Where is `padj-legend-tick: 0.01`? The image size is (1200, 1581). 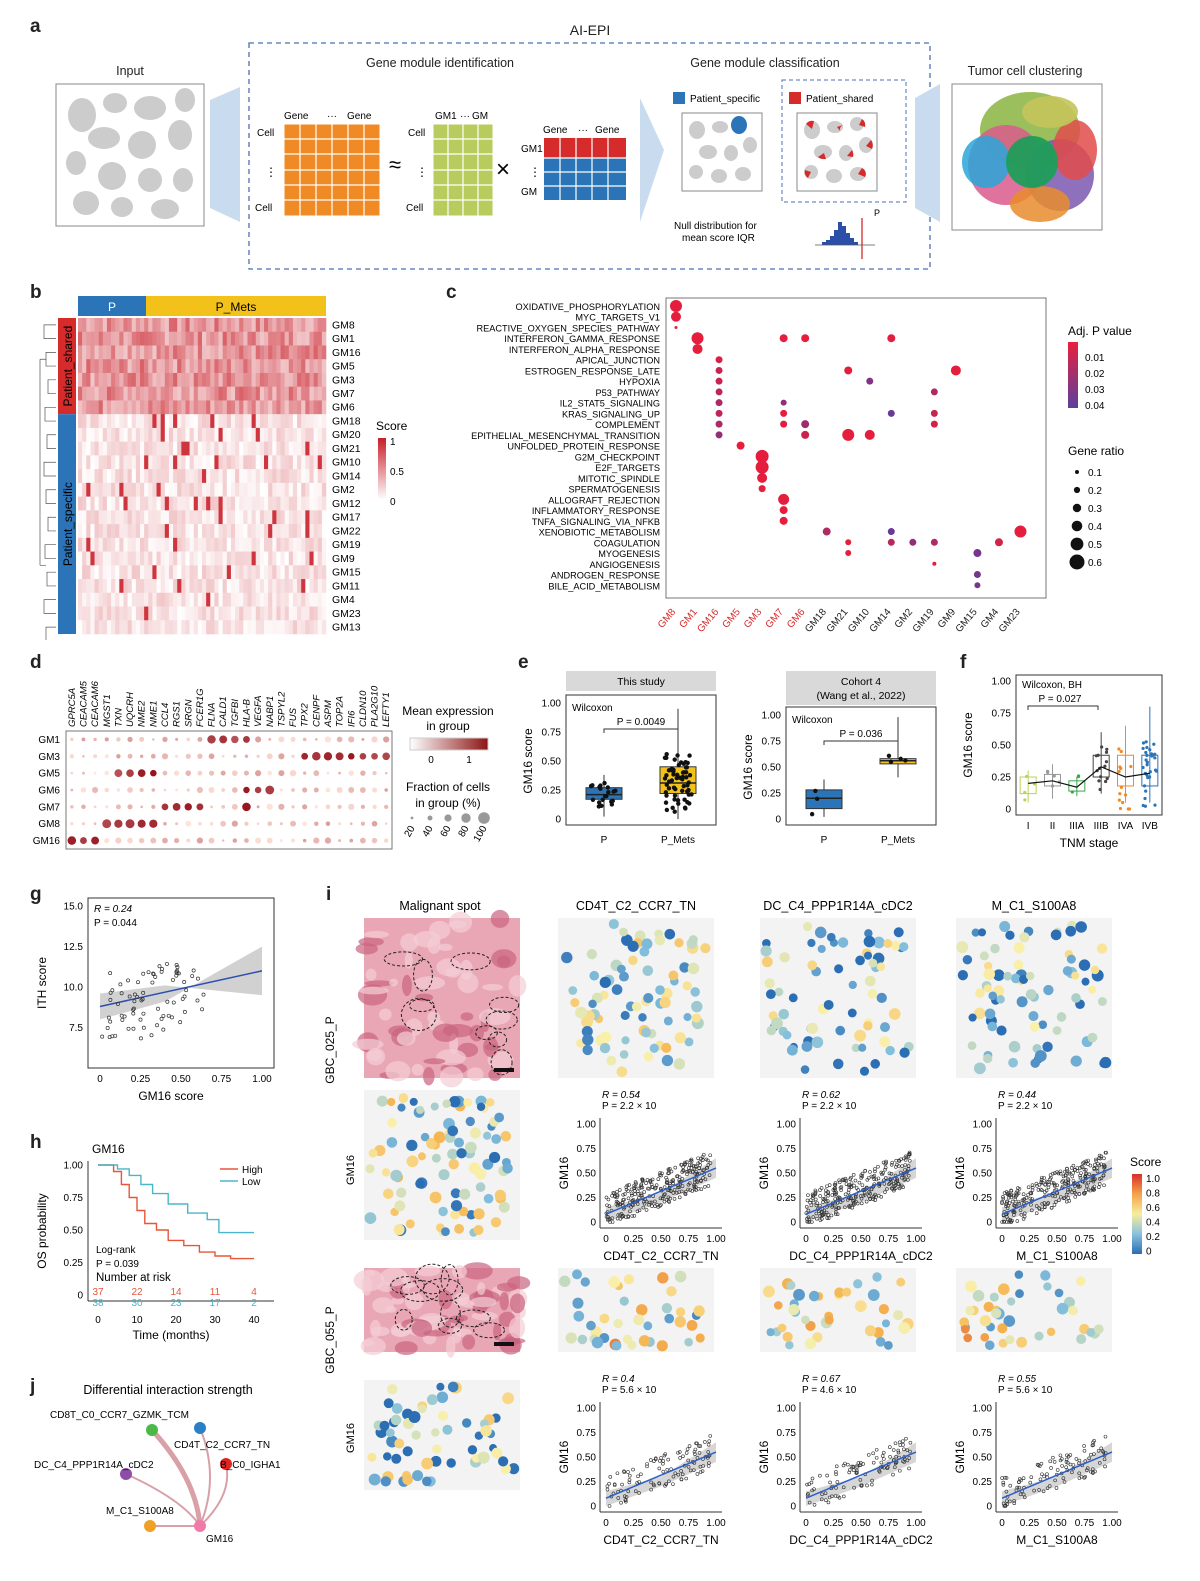
padj-legend-tick: 0.01 is located at coordinates (1095, 358).